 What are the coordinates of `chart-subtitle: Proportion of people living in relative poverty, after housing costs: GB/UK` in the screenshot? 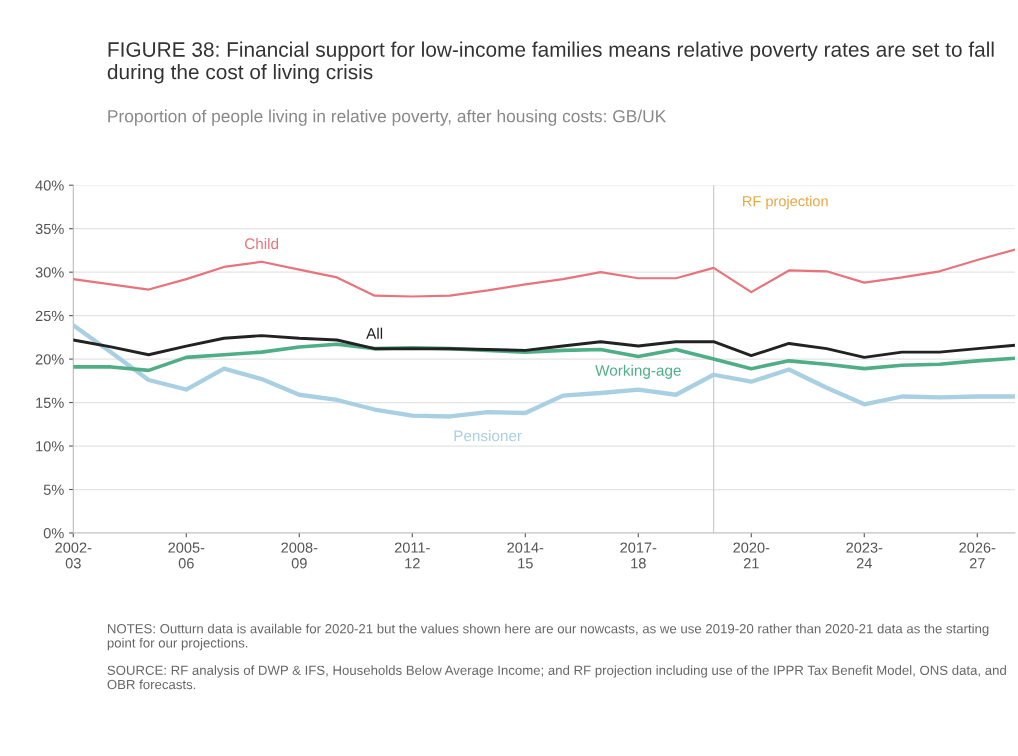 It's located at (387, 117).